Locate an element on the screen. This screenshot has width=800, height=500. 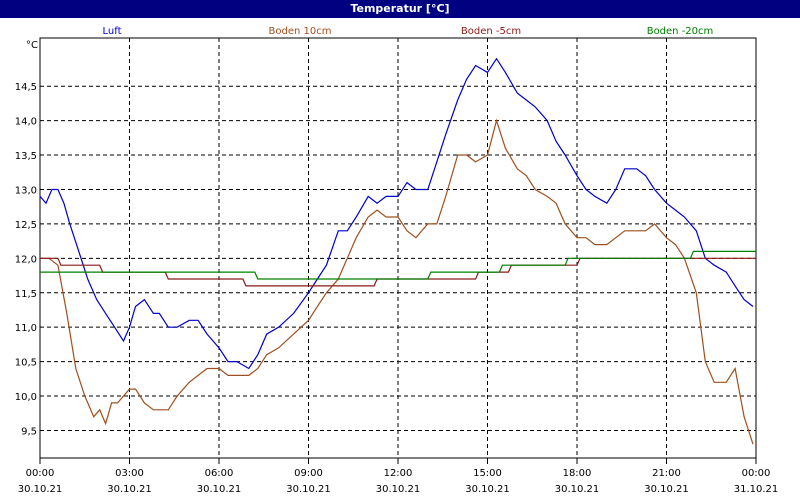
x-tick-time: 15:00 is located at coordinates (487, 473).